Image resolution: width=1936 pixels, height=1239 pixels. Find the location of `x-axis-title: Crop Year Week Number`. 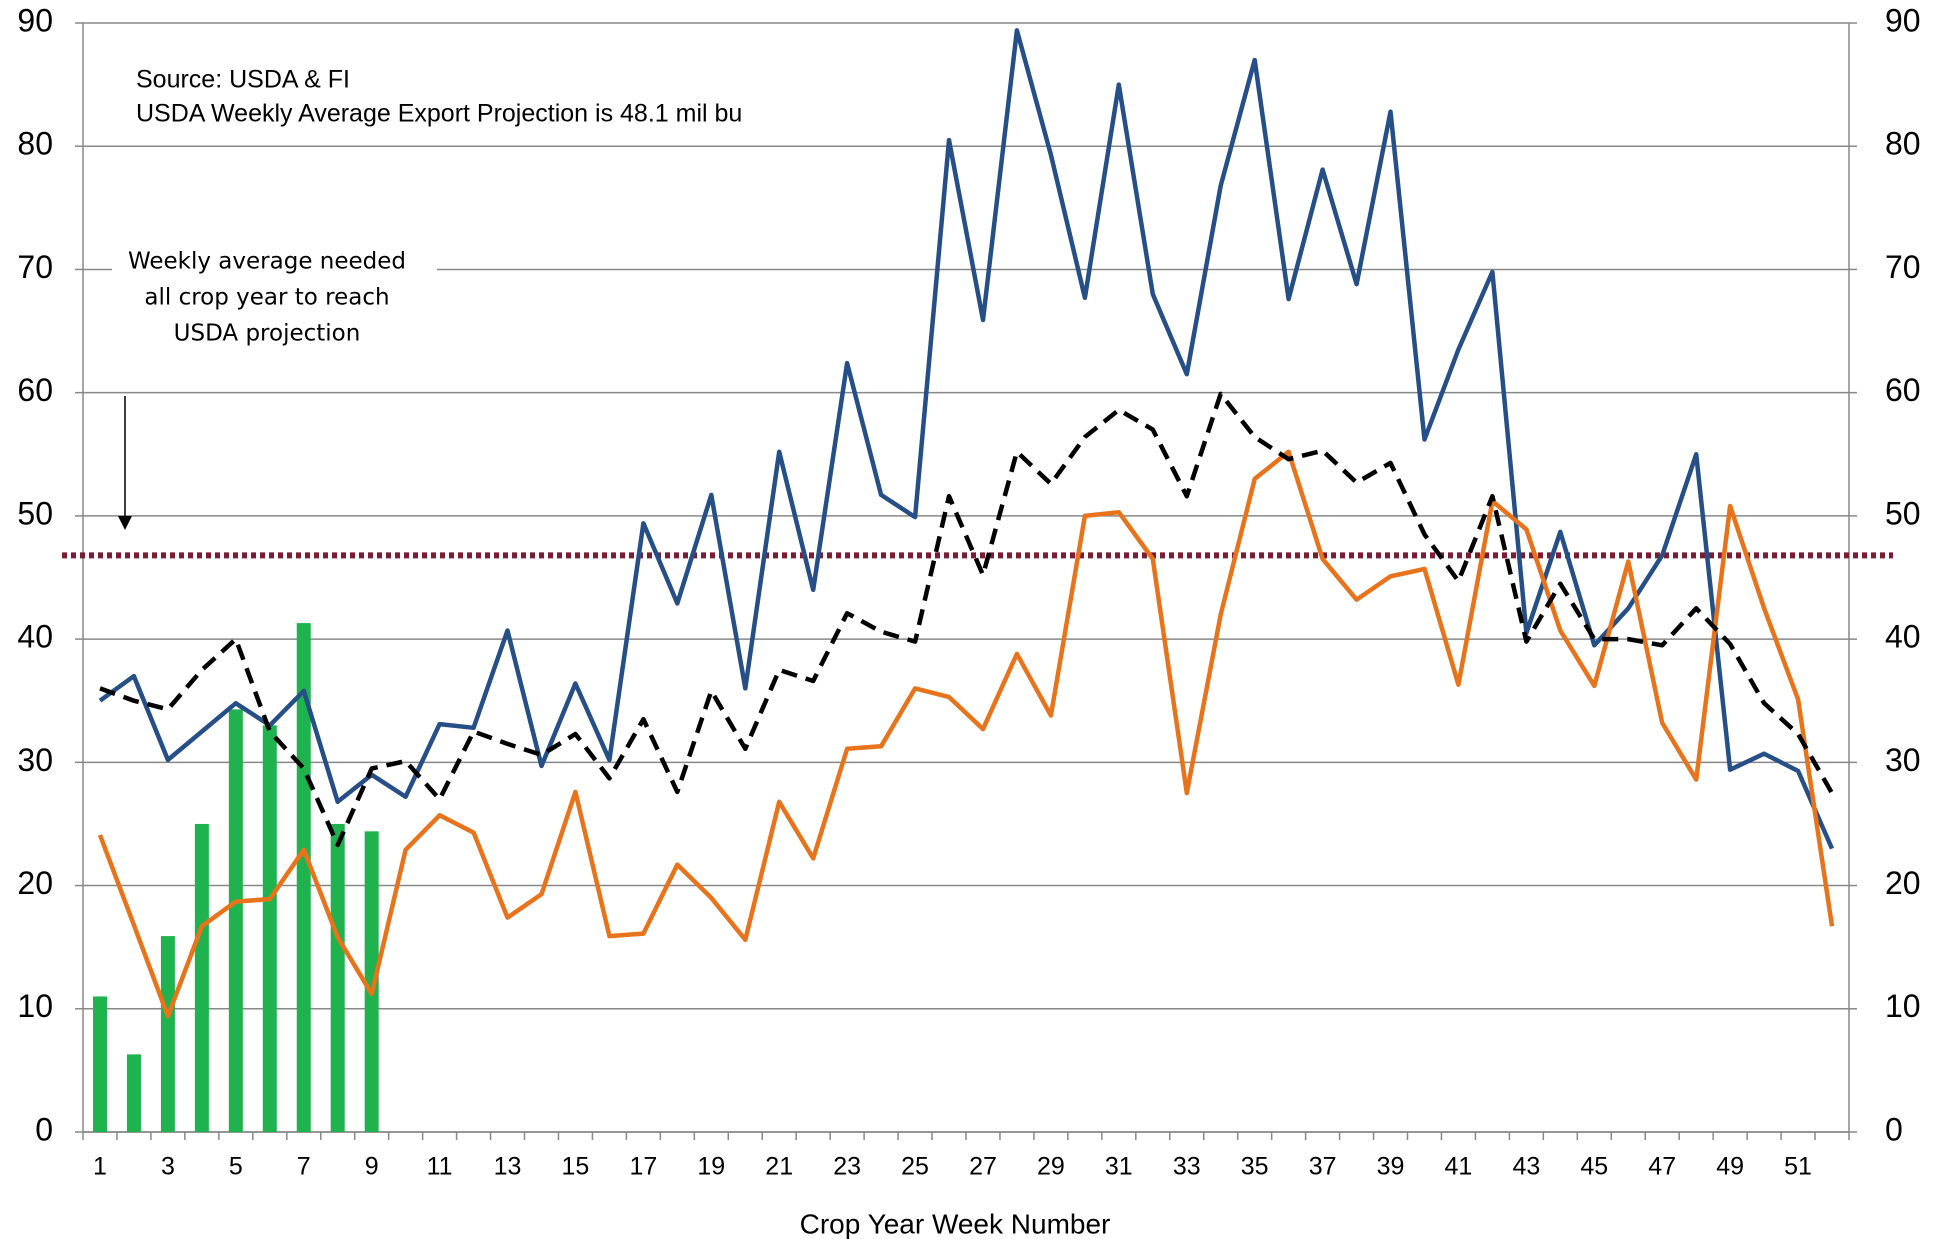

x-axis-title: Crop Year Week Number is located at coordinates (955, 1223).